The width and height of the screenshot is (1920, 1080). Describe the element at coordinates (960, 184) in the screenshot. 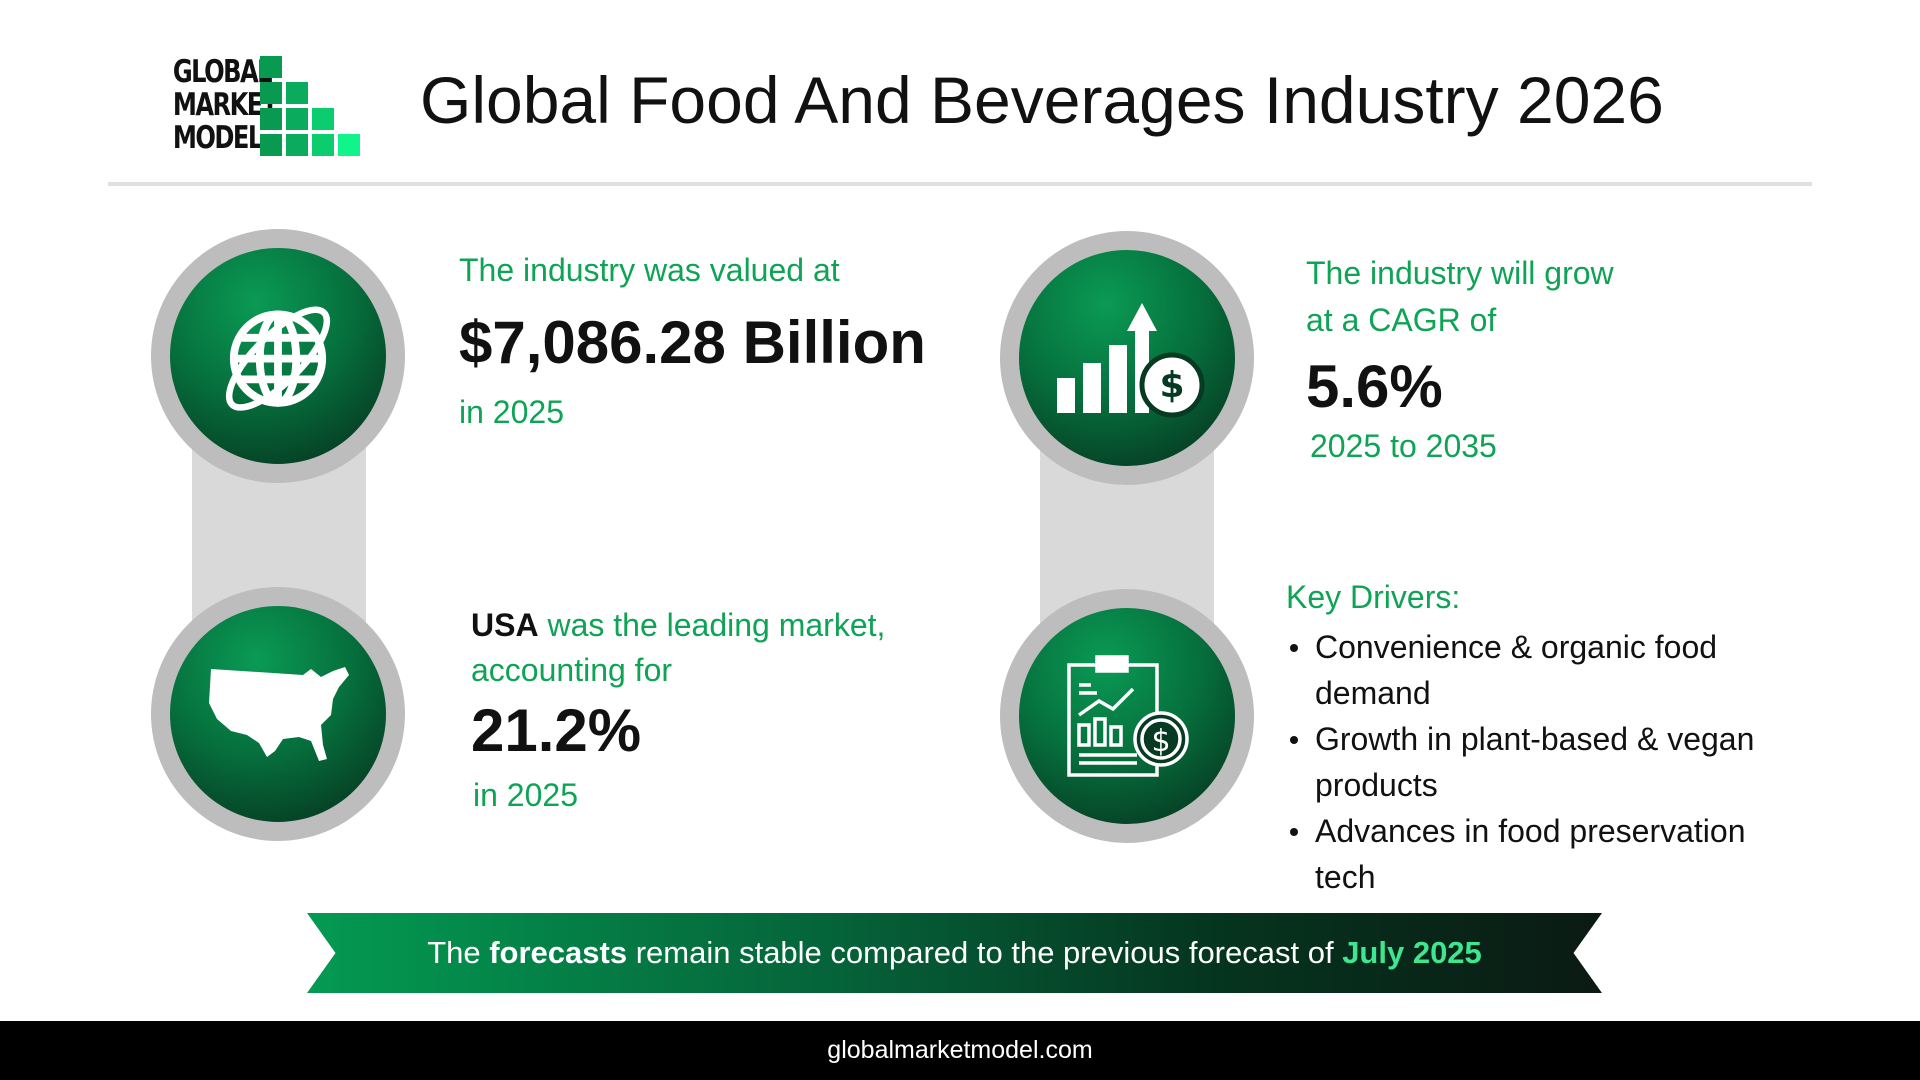

I see `divider` at that location.